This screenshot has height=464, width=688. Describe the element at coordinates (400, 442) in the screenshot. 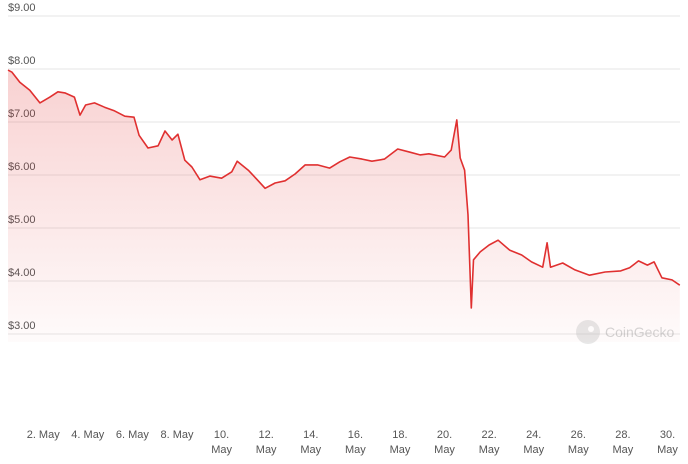

I see `x-tick-label: 18. May` at that location.